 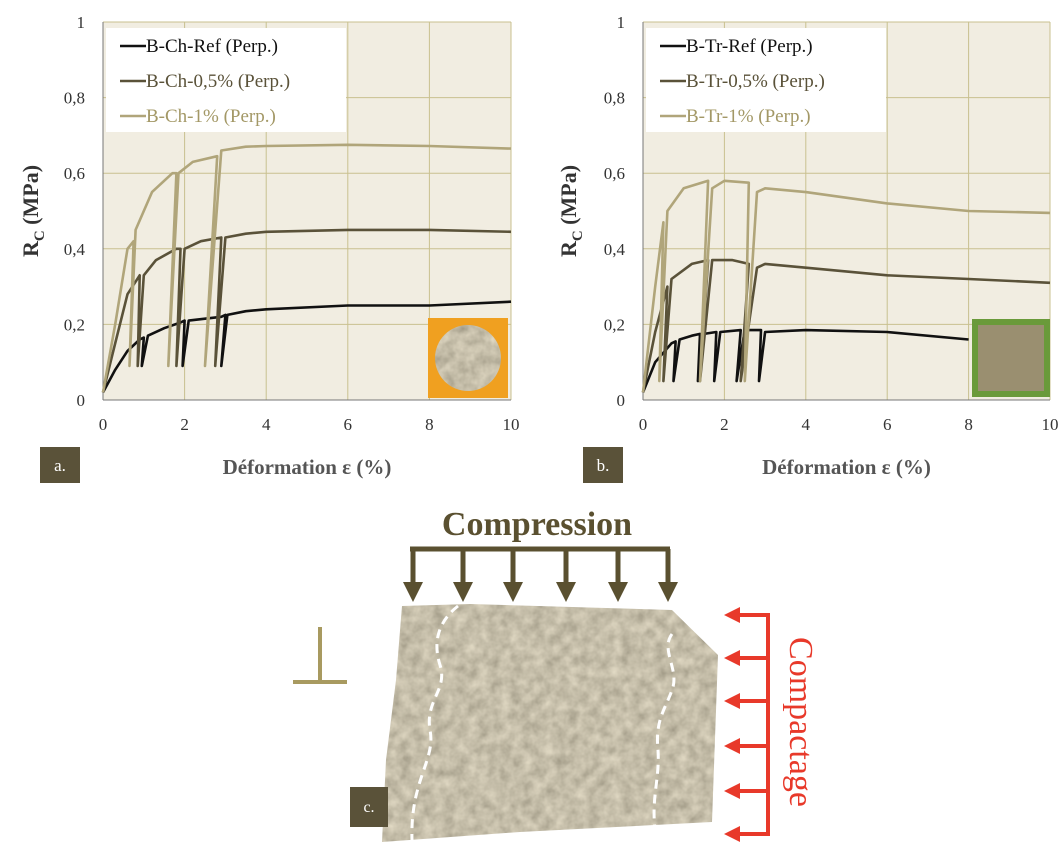 What do you see at coordinates (320, 655) in the screenshot?
I see `perpendicular-symbol` at bounding box center [320, 655].